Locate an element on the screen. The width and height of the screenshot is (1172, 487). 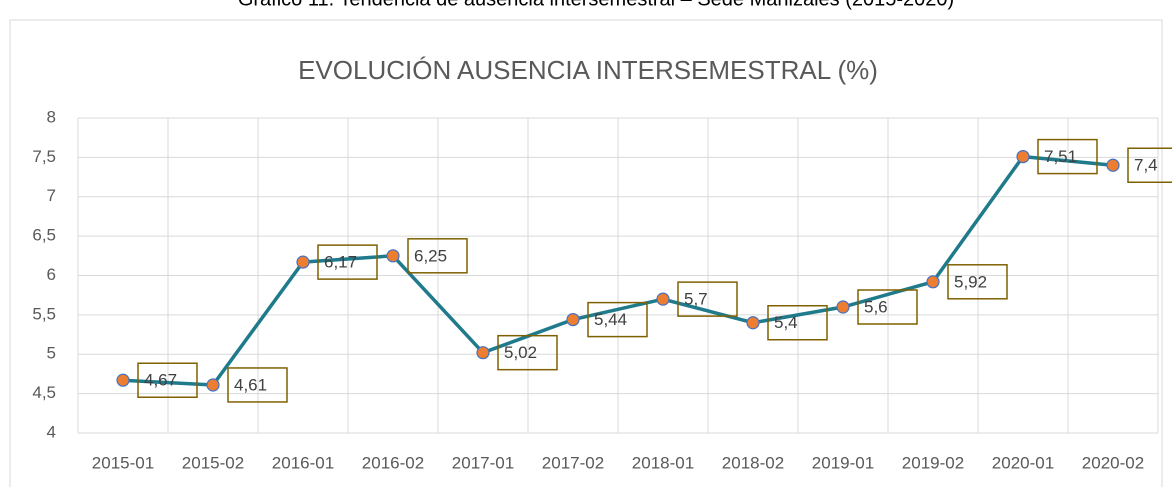
x-tick-label: 2015-01 is located at coordinates (123, 462).